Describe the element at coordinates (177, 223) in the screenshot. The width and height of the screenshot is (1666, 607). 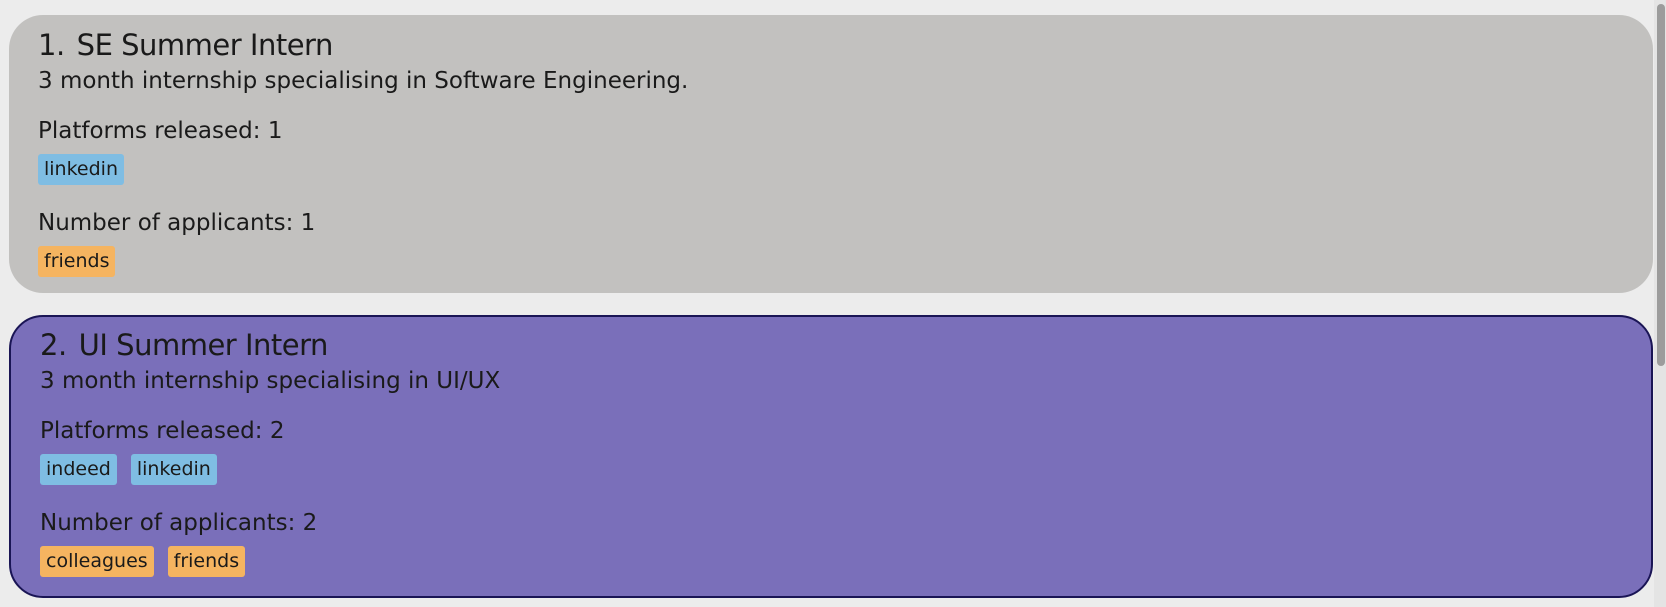
I see `applicants-label: Number of applicants: 1` at that location.